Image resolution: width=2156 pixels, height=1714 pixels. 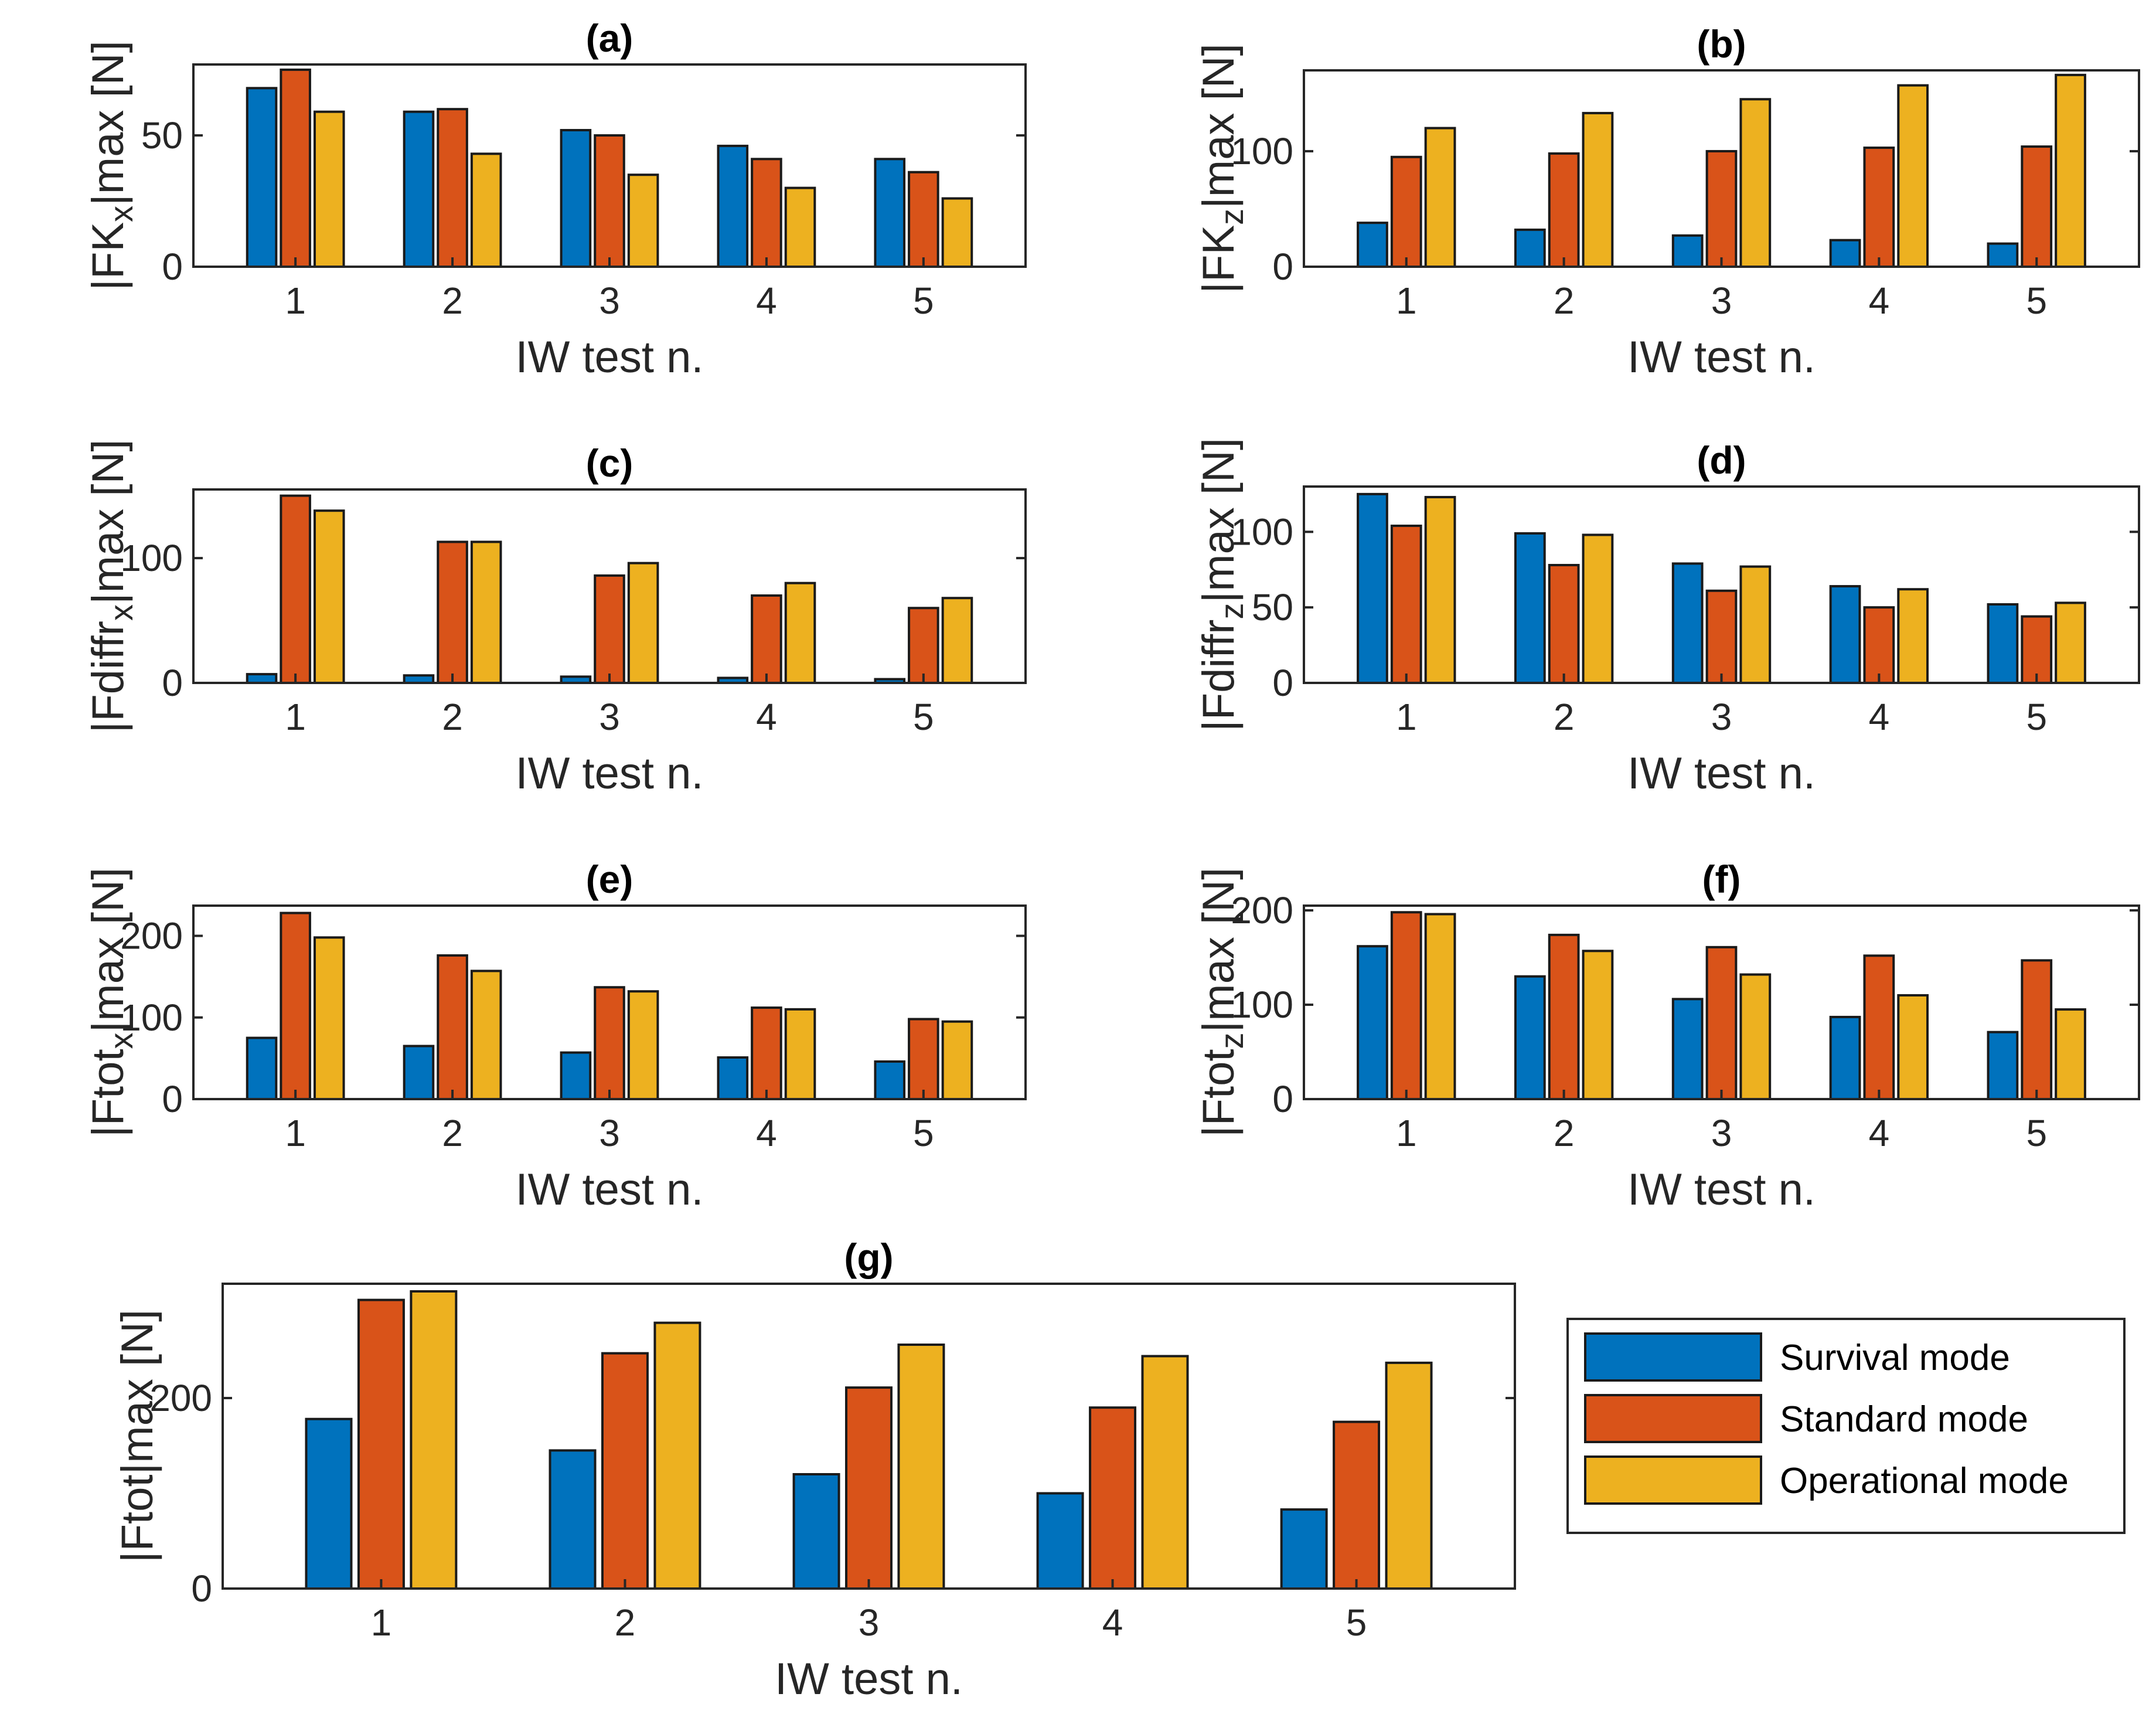 What do you see at coordinates (1755, 624) in the screenshot?
I see `bar-d-s3-c3` at bounding box center [1755, 624].